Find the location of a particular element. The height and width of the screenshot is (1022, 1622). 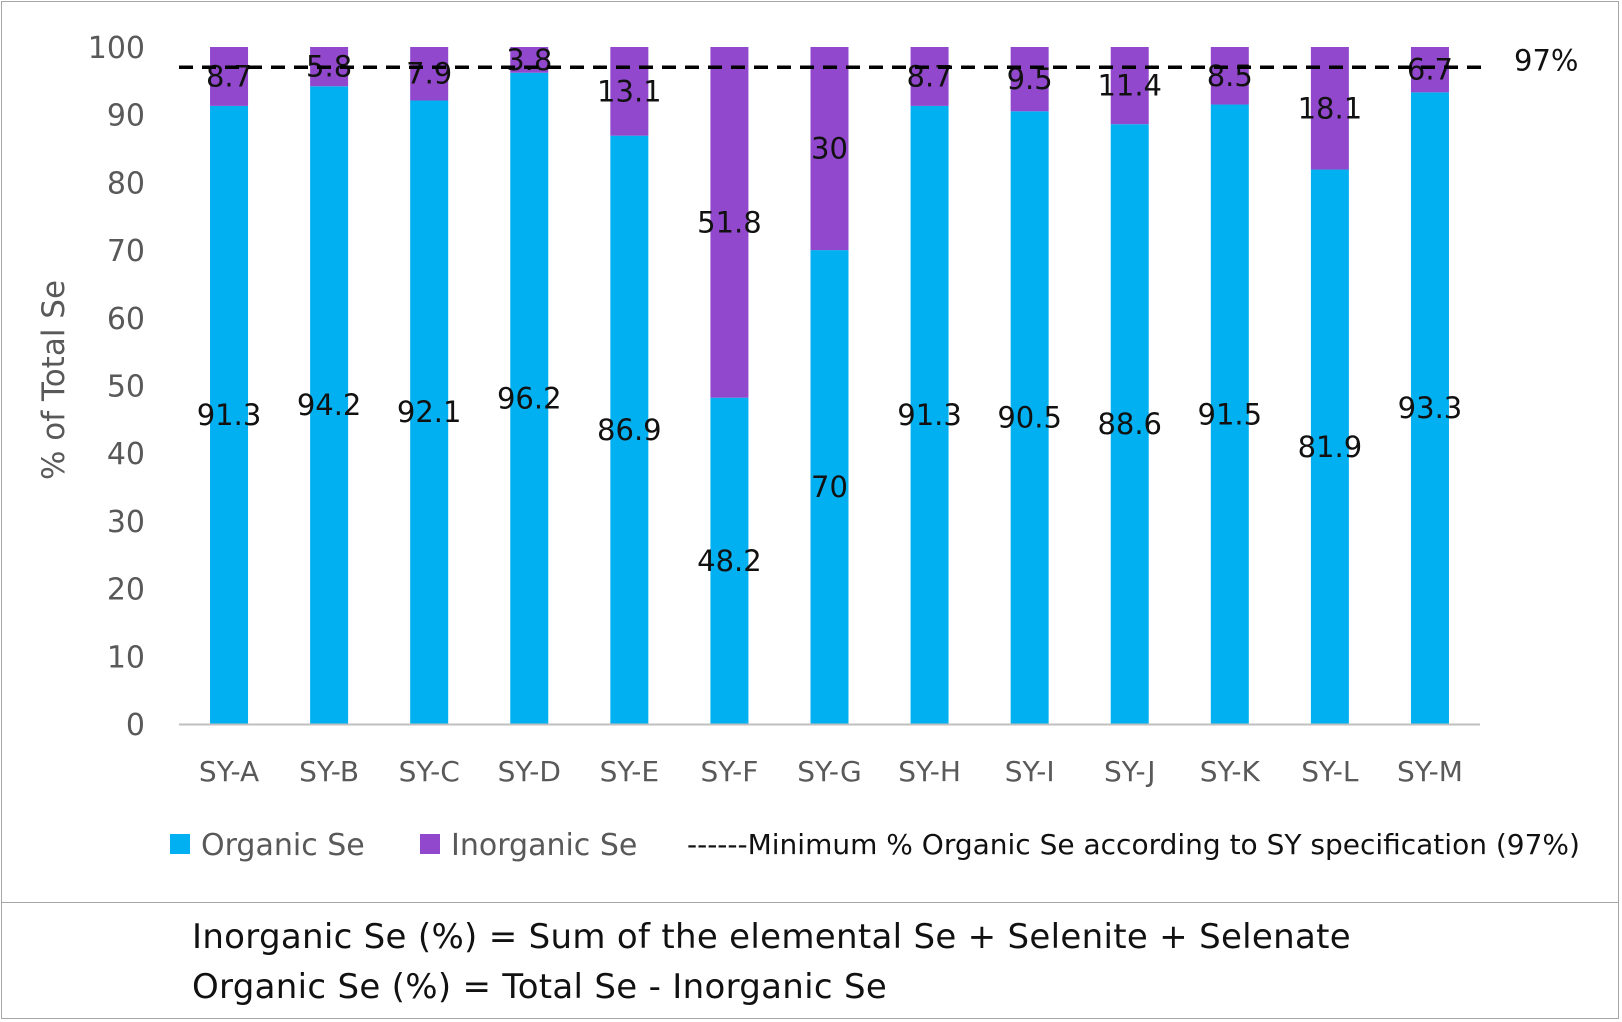

data-label: 88.6 is located at coordinates (1129, 424).